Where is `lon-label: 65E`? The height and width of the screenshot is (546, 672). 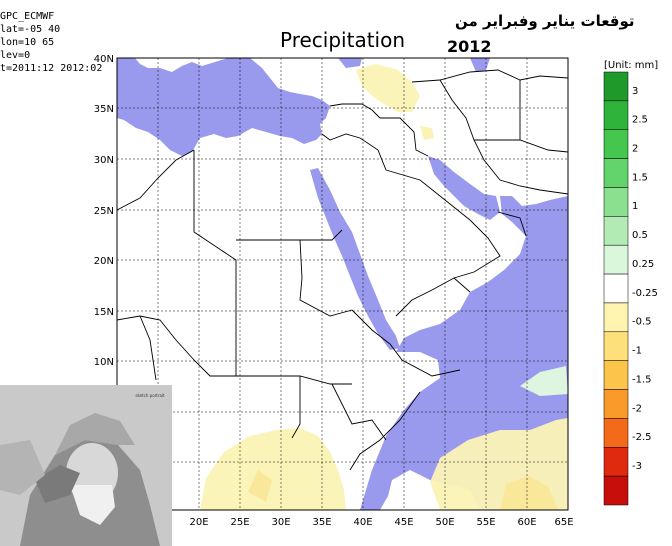 lon-label: 65E is located at coordinates (563, 522).